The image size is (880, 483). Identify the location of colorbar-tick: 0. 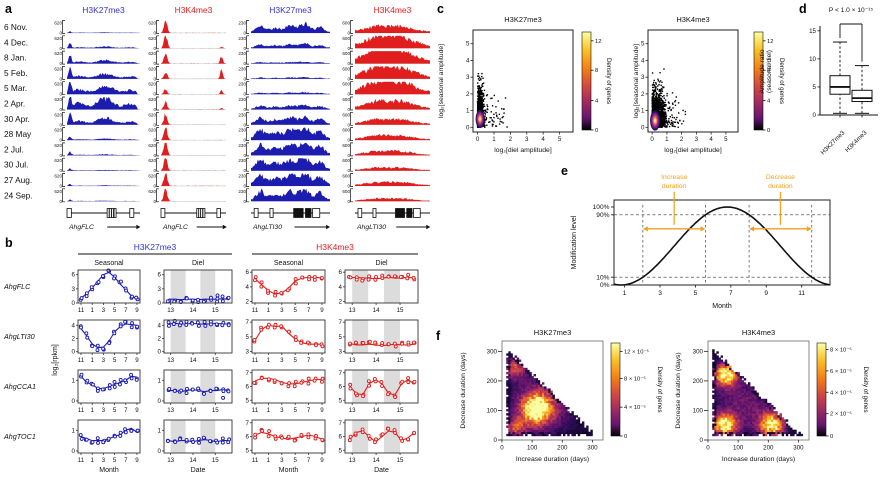
(596, 131).